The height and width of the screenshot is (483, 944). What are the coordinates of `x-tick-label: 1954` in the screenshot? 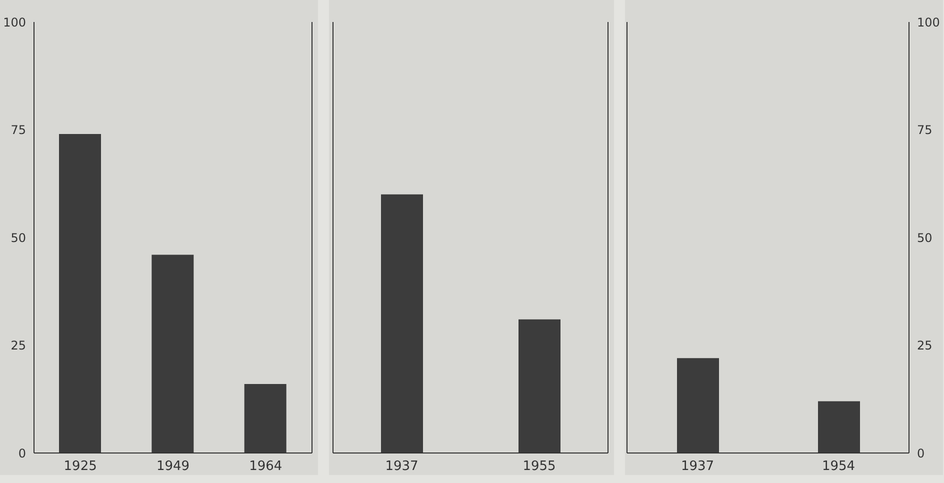 It's located at (839, 466).